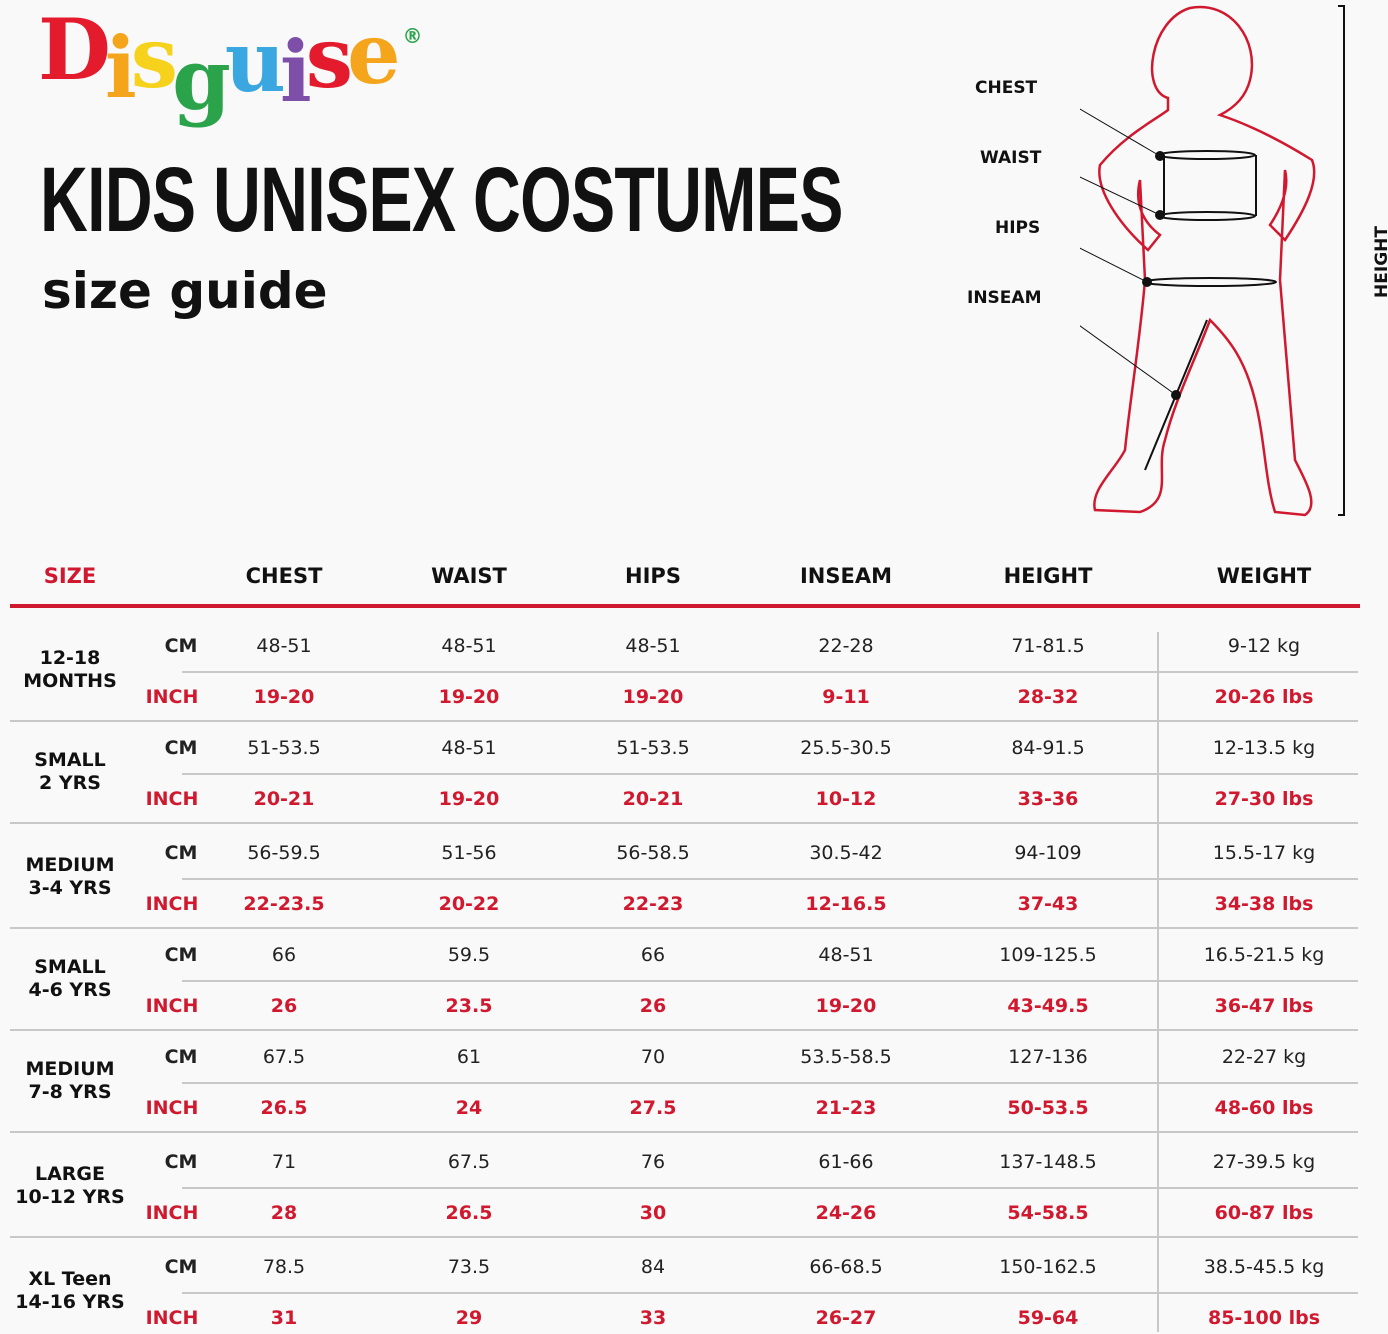 The image size is (1388, 1334). I want to click on logo-letter: s, so click(154, 57).